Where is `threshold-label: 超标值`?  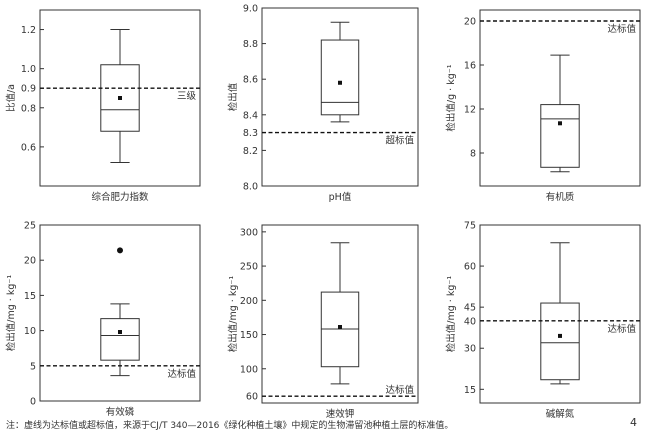 threshold-label: 超标值 is located at coordinates (399, 141).